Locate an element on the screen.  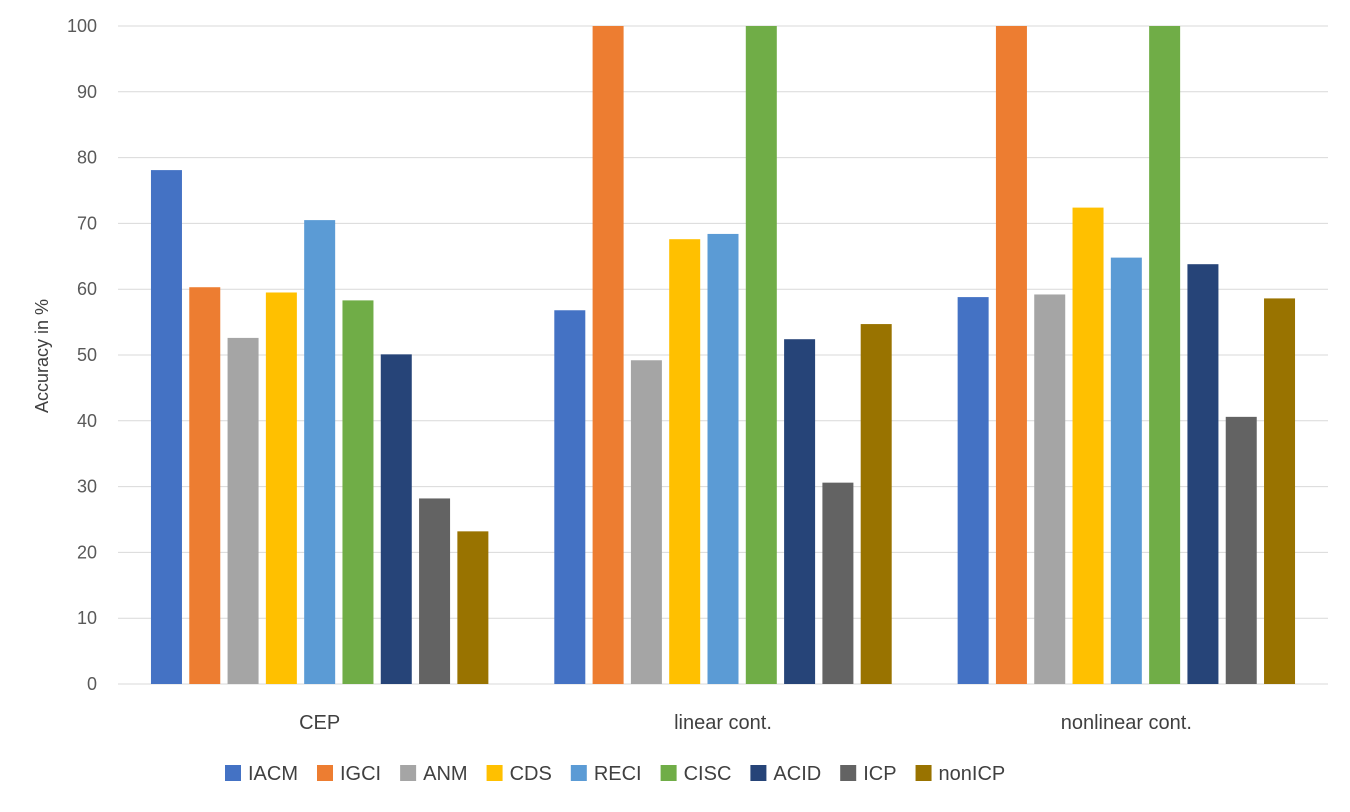
y-tick-label: 10 is located at coordinates (87, 618).